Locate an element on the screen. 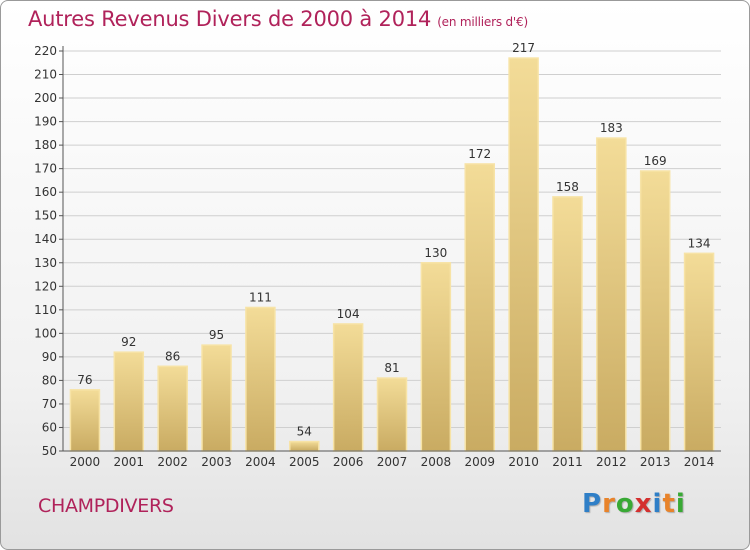  x-tick-label: 2006 is located at coordinates (348, 462).